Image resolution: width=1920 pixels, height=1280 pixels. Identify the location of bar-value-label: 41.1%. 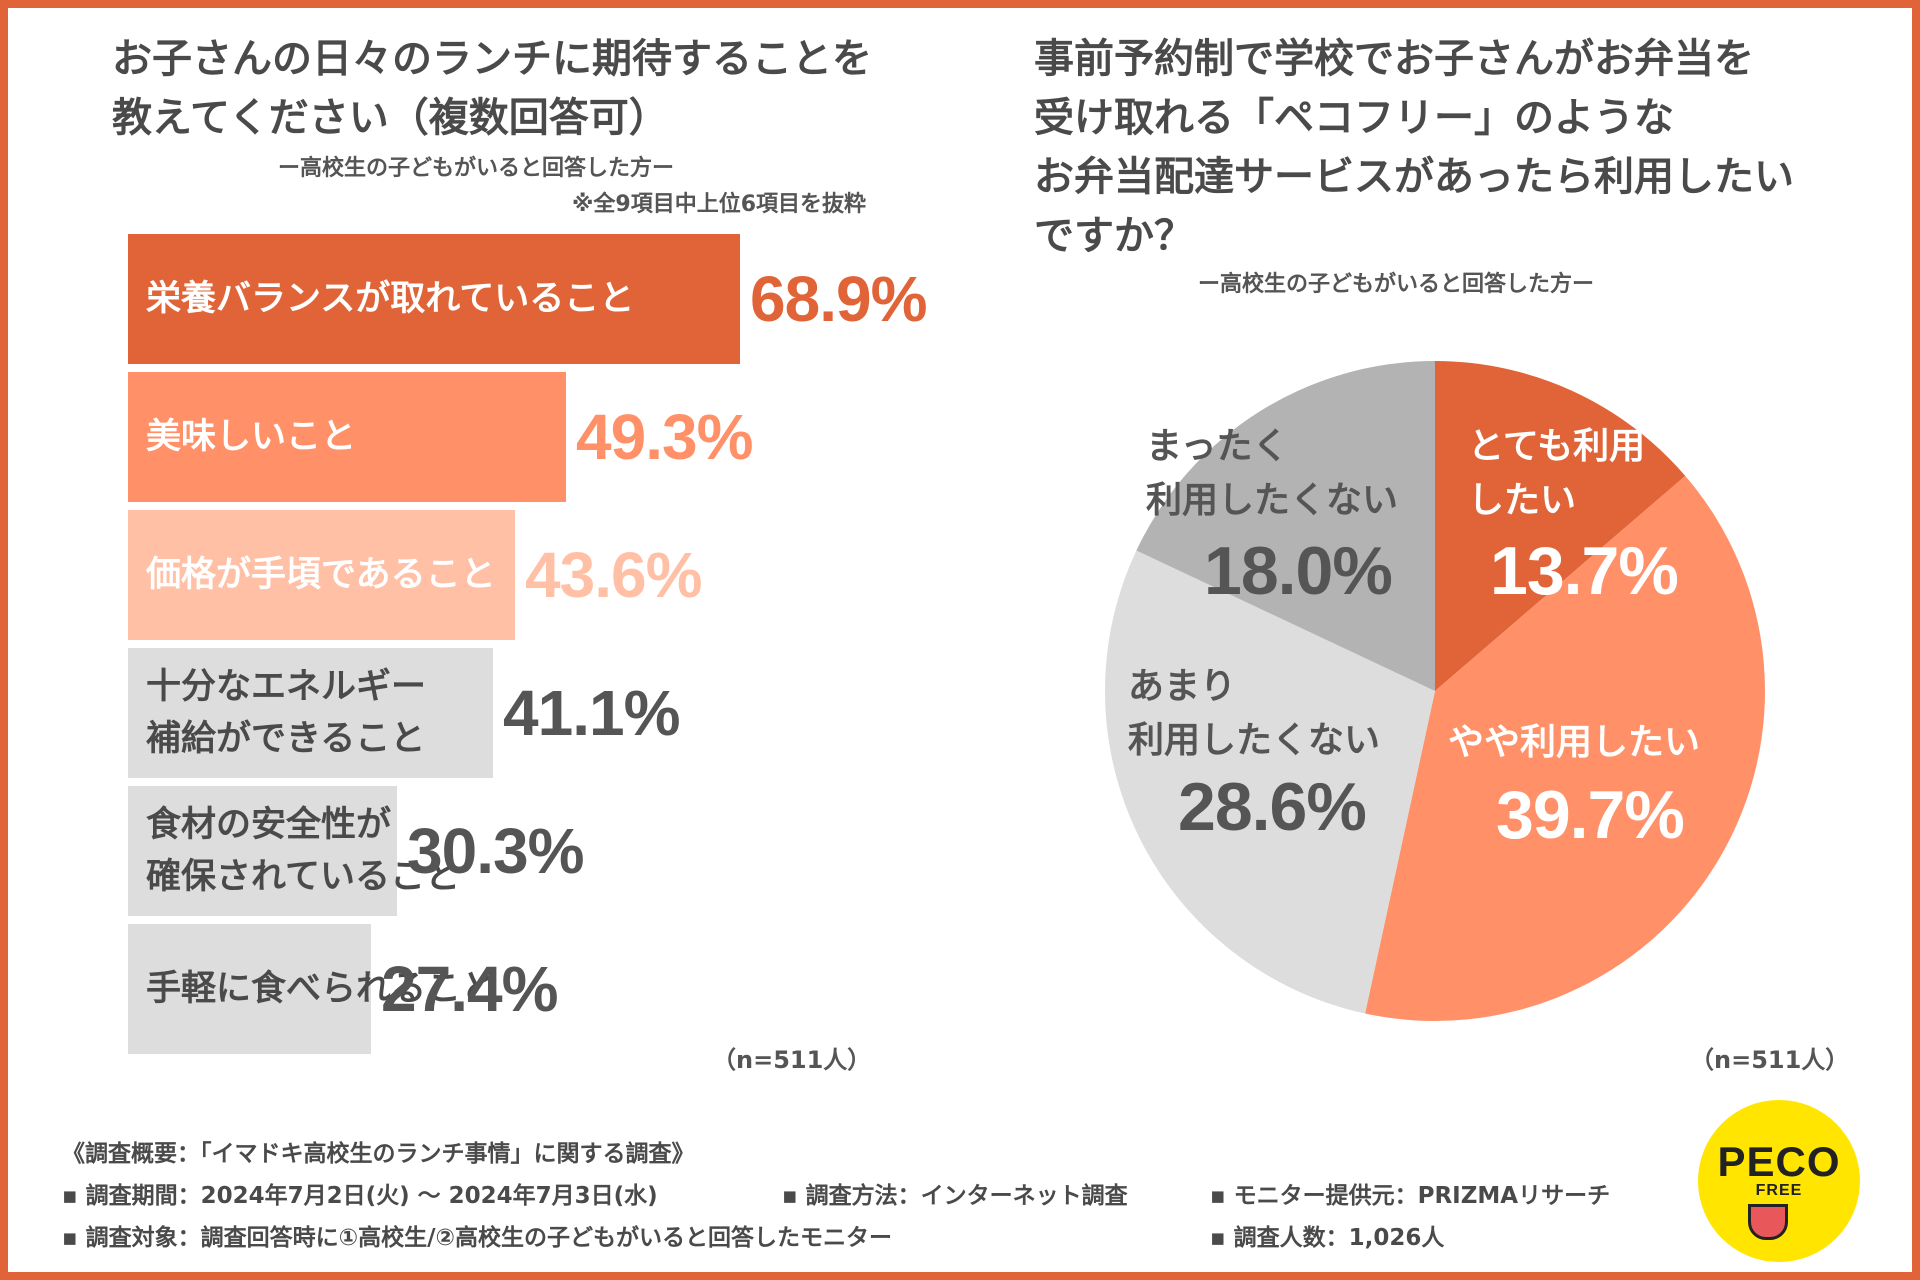
(591, 713).